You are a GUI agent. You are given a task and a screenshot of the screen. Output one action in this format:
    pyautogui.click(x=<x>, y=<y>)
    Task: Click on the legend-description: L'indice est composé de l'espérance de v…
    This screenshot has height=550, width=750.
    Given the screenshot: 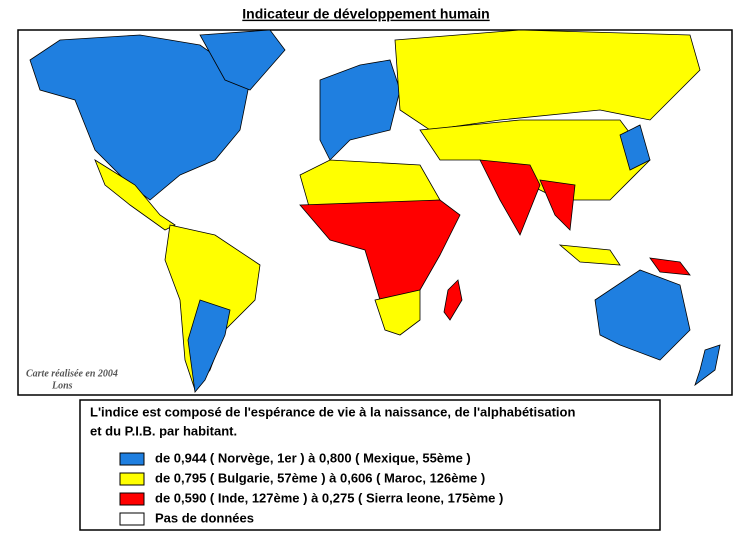 What is the action you would take?
    pyautogui.click(x=332, y=411)
    